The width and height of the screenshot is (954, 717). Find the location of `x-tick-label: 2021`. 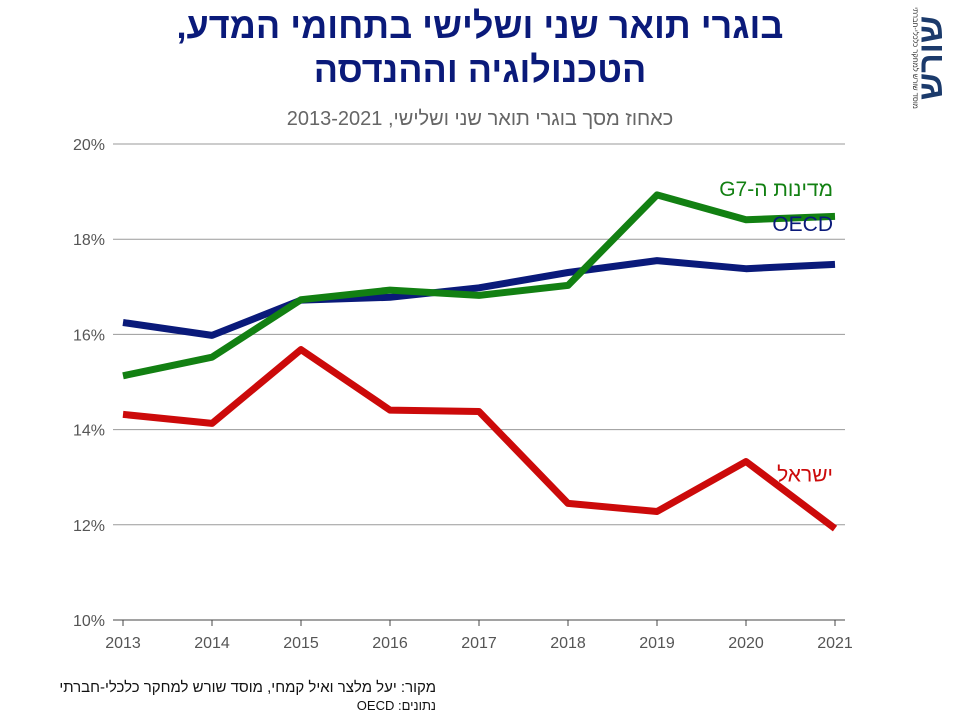

x-tick-label: 2021 is located at coordinates (835, 643).